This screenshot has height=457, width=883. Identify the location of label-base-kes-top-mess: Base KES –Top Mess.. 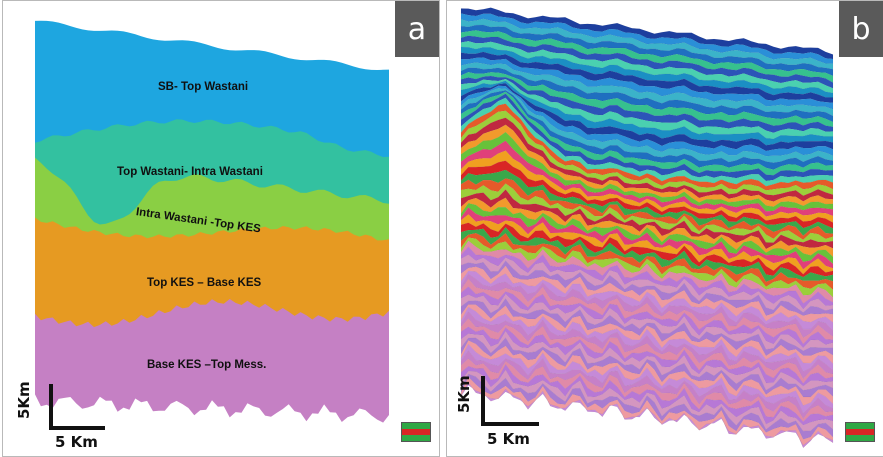
(207, 365).